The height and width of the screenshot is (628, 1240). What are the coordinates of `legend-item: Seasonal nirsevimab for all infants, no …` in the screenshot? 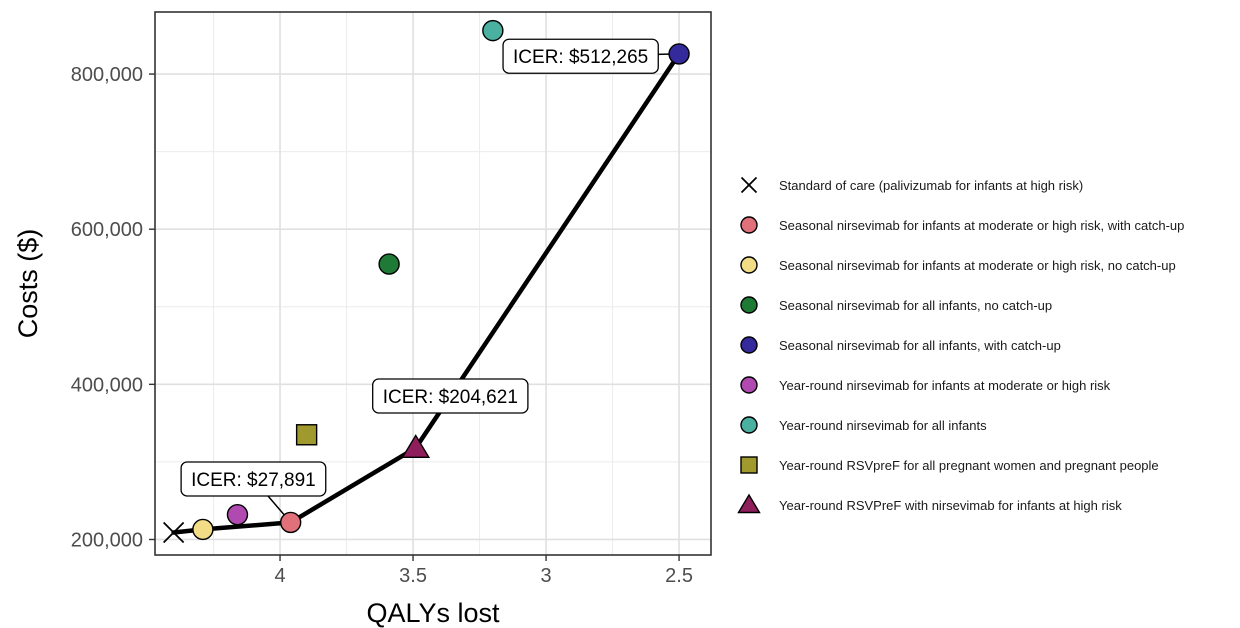 It's located at (896, 305).